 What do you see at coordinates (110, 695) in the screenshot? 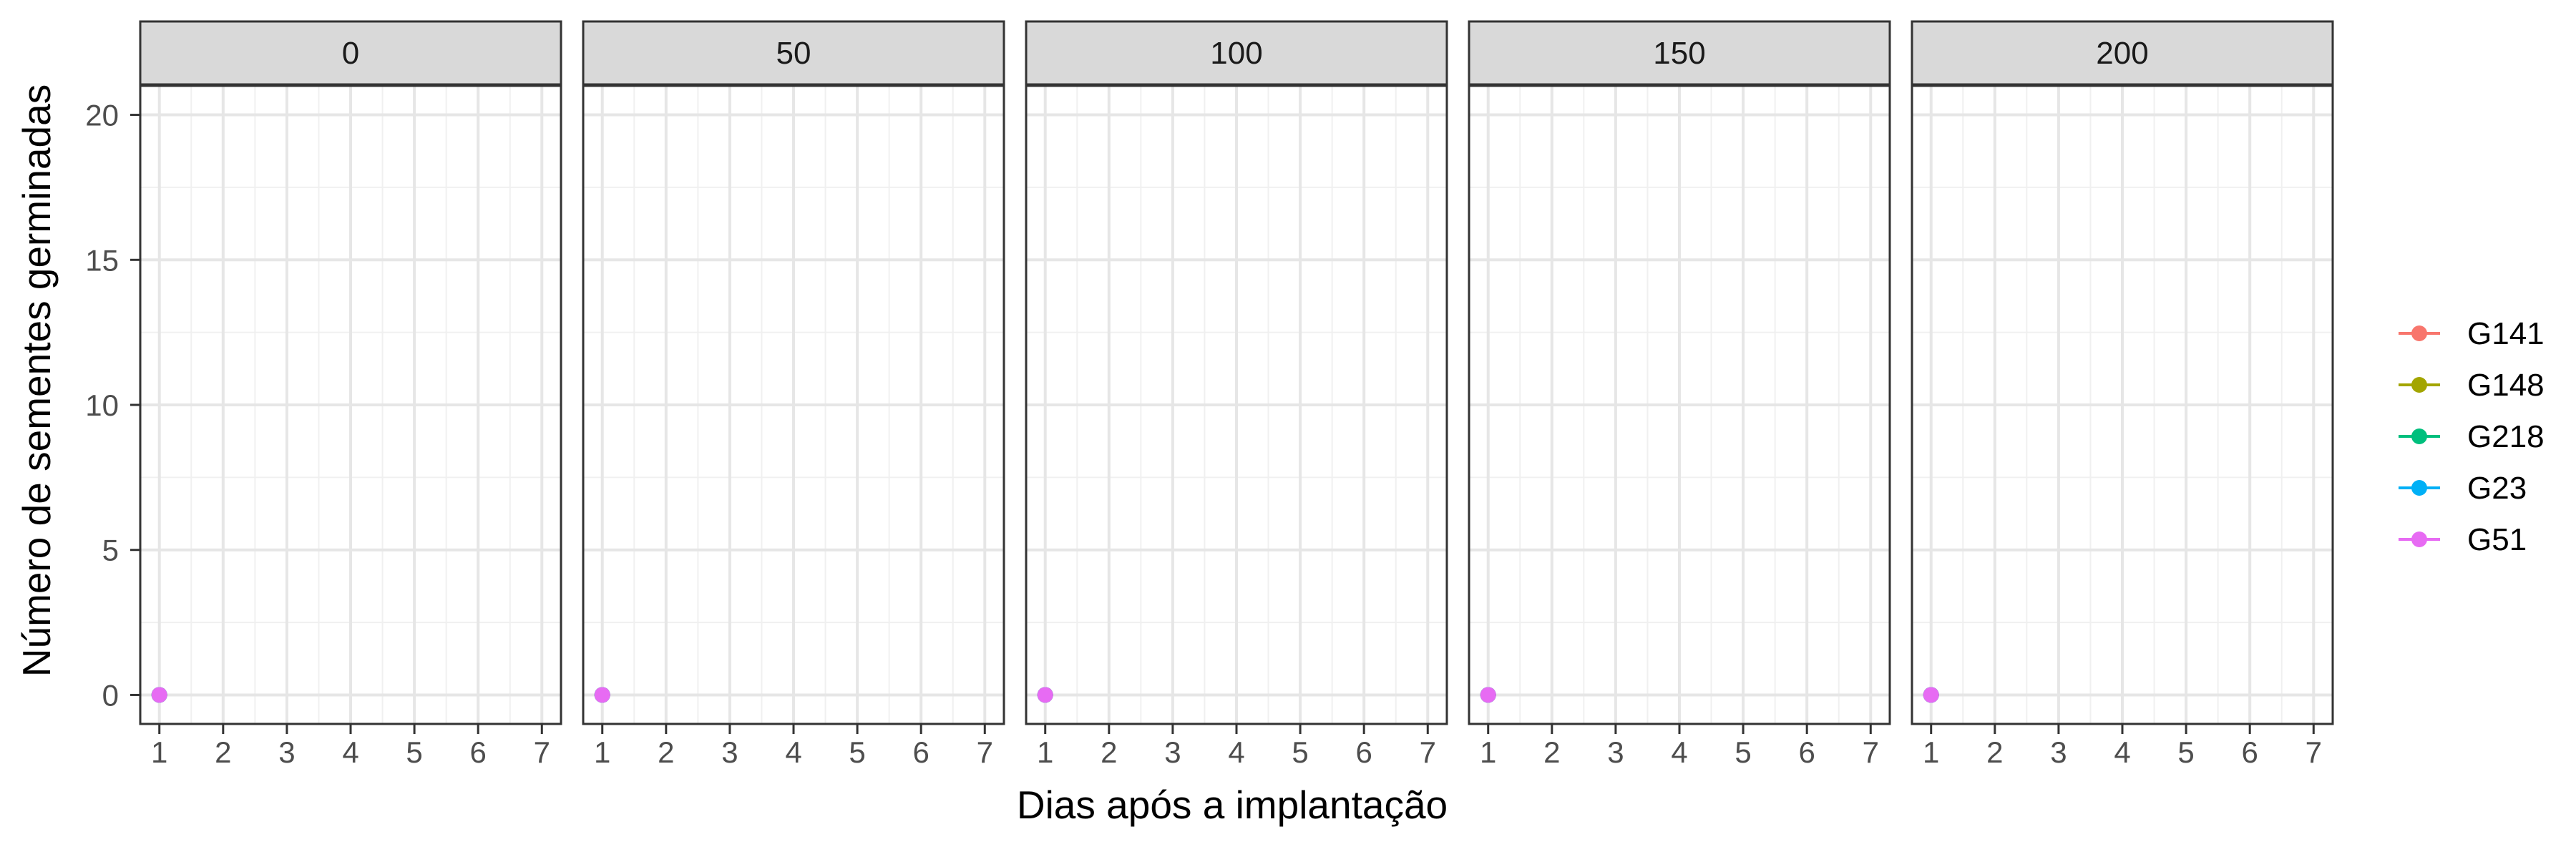
I see `y-tick-label: 0` at bounding box center [110, 695].